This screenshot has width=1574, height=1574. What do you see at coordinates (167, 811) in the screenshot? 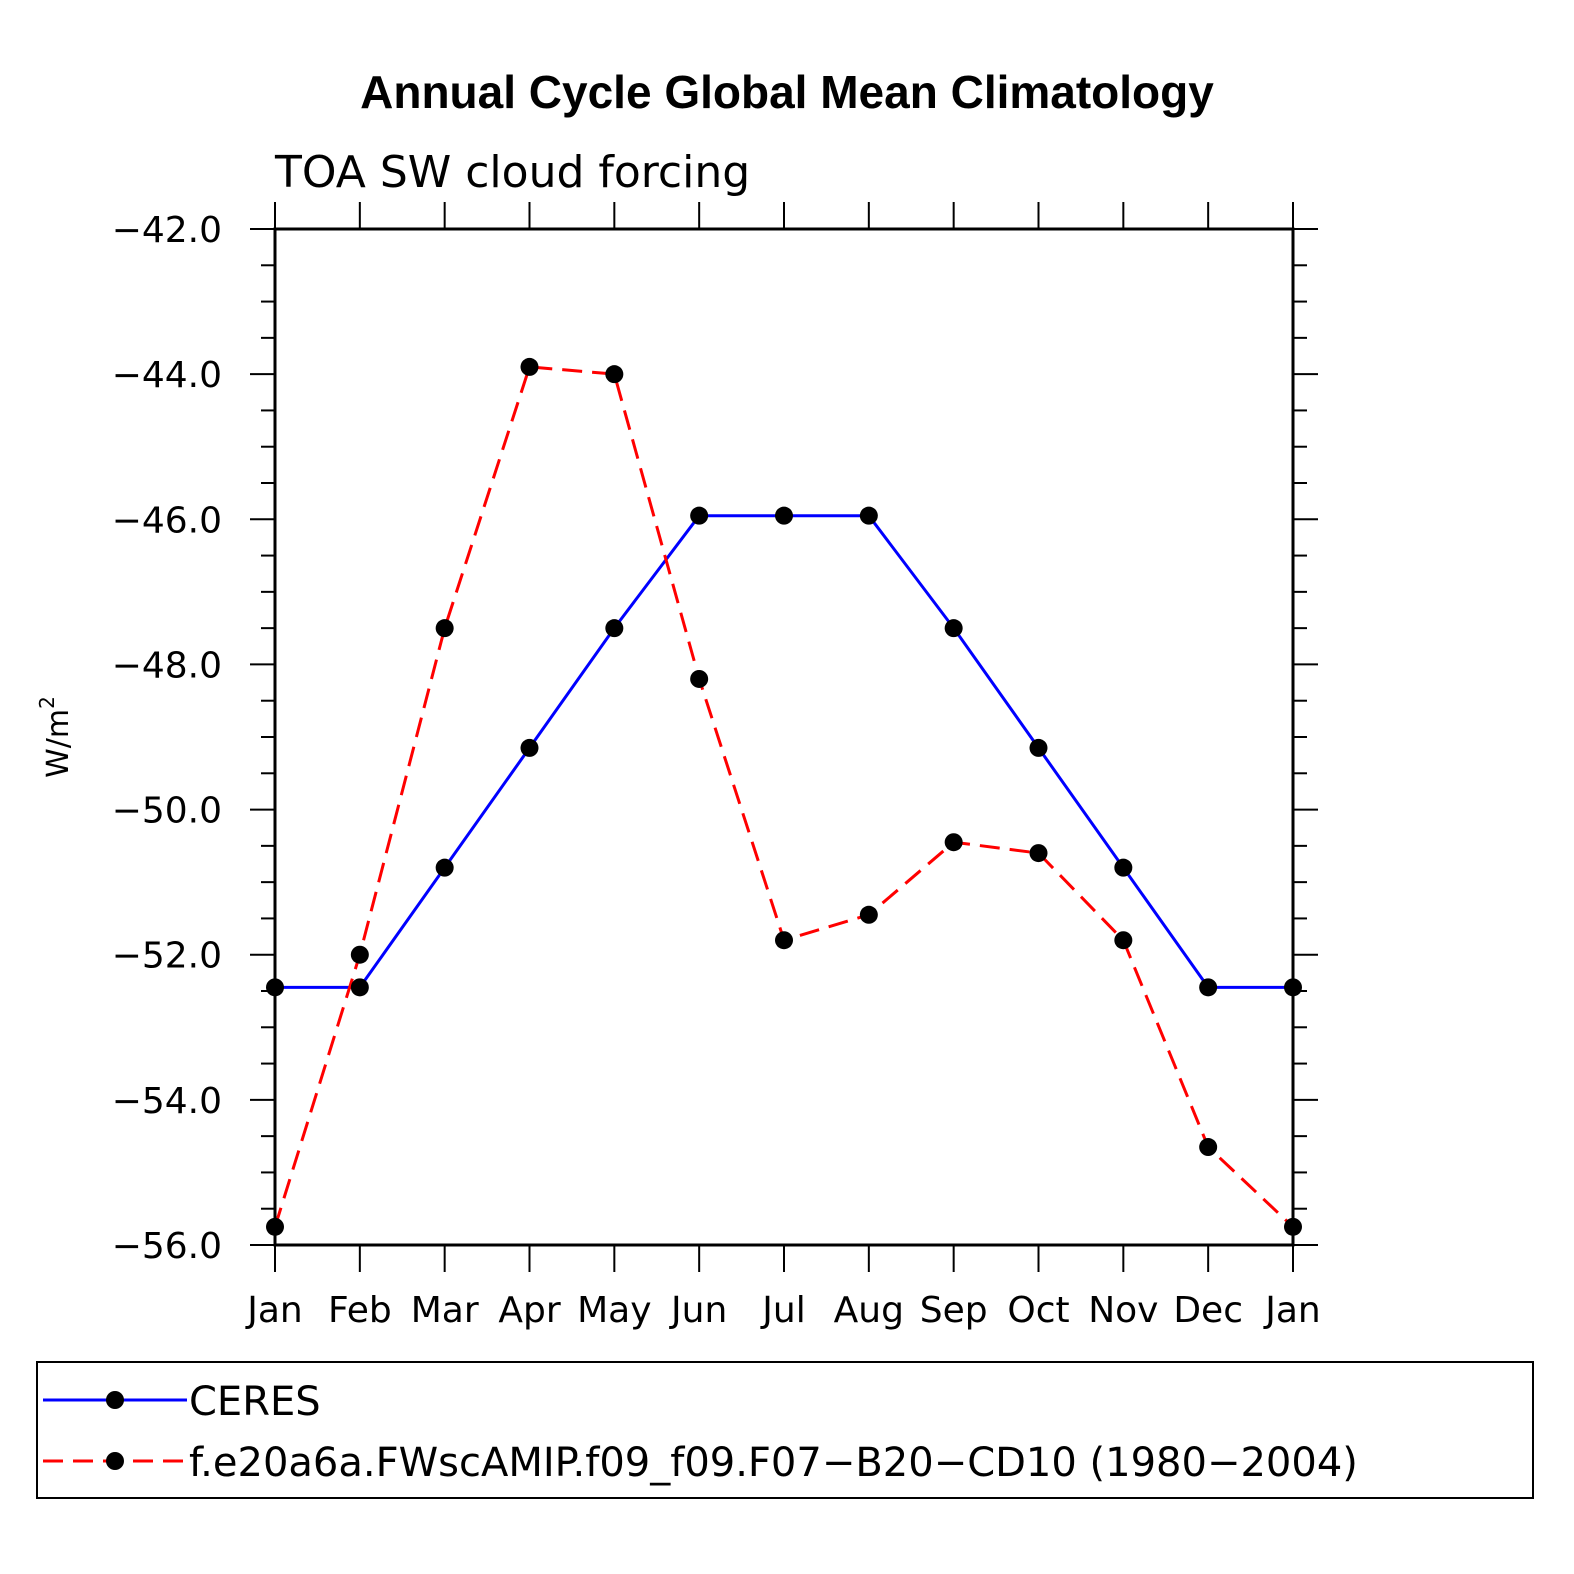
I see `y-tick-label: −50.0` at bounding box center [167, 811].